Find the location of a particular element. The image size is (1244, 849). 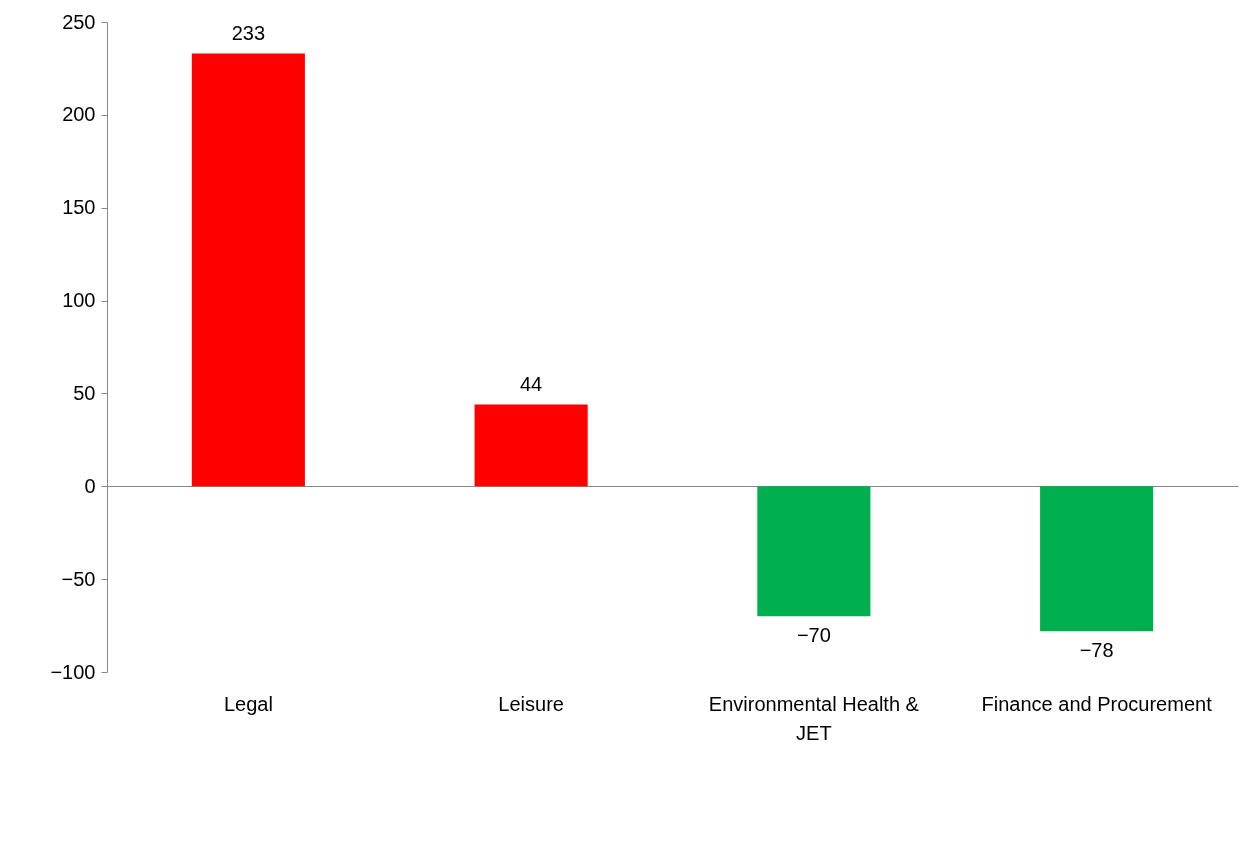

y-tick-label: 50 is located at coordinates (84, 392).